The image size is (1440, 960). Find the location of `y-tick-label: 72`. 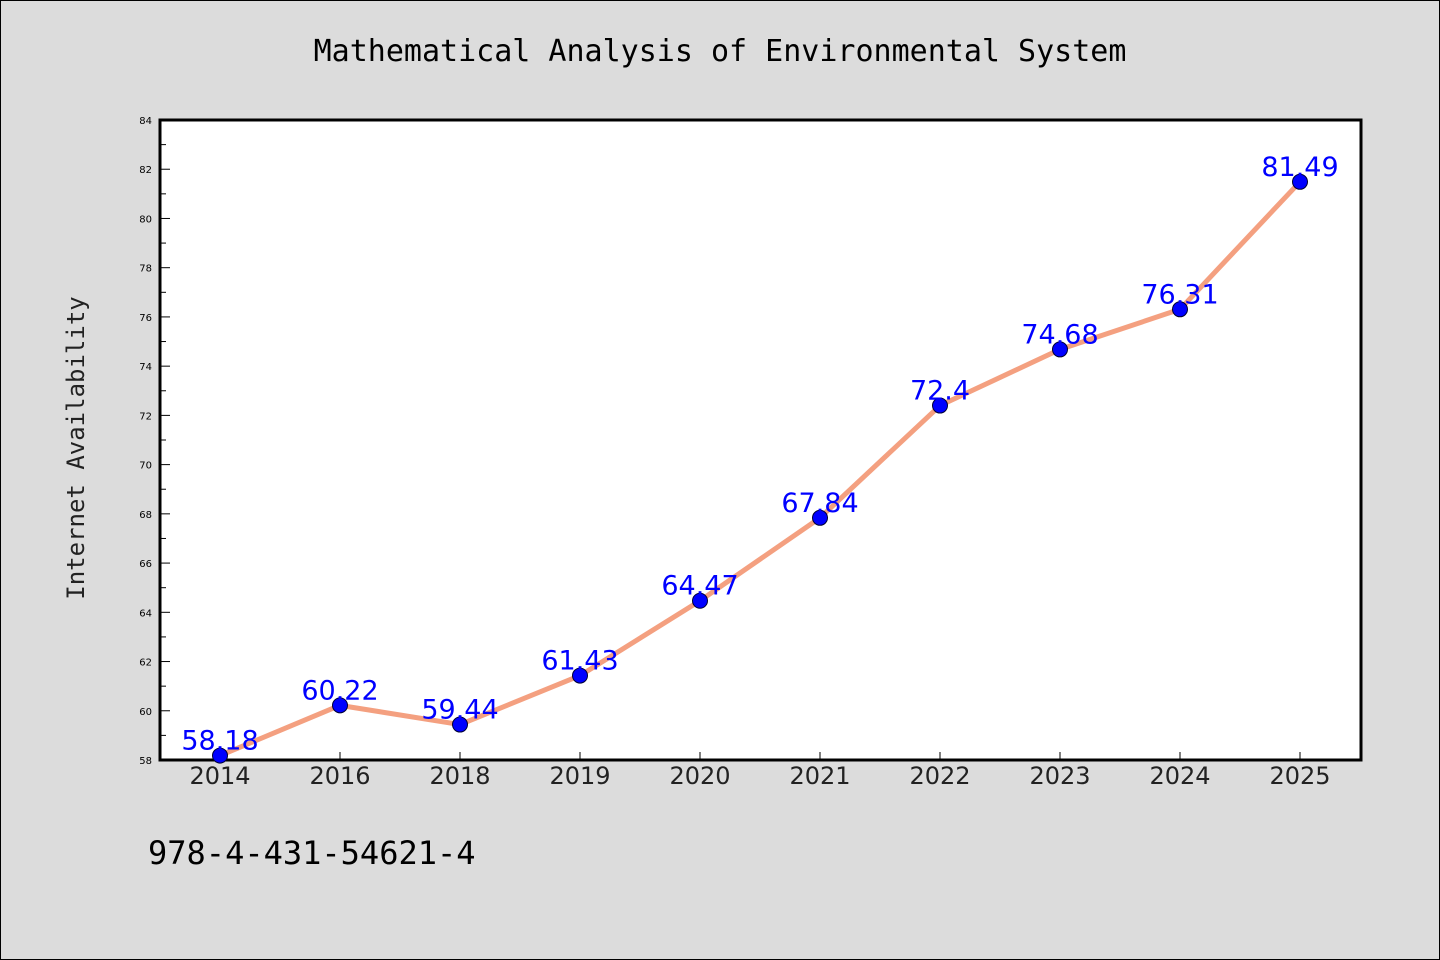

y-tick-label: 72 is located at coordinates (145, 416).